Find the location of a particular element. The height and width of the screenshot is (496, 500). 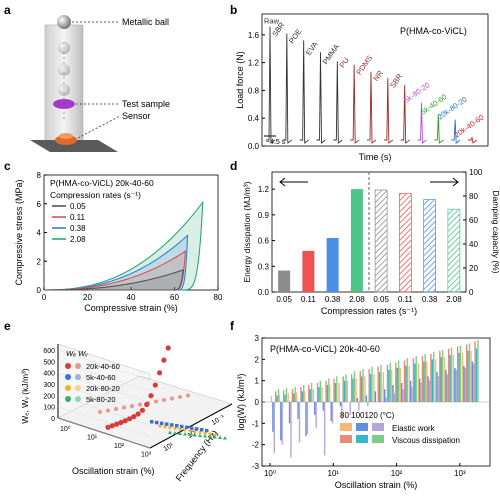

y-tick-label-right: 80 is located at coordinates (473, 196).